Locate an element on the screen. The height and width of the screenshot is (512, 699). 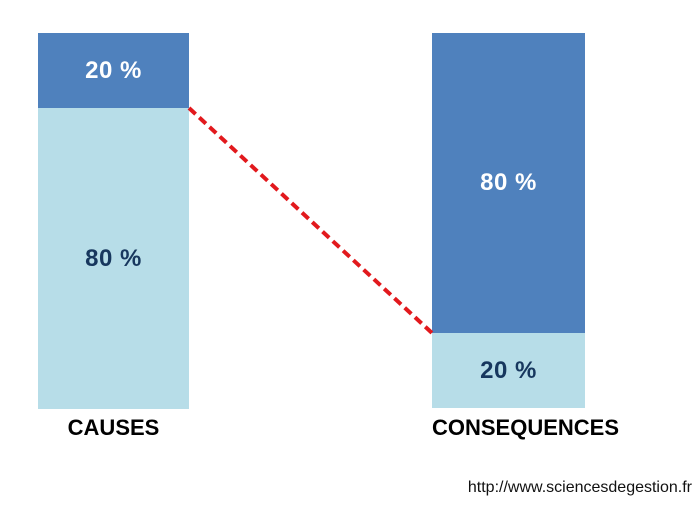
category-label-causes: CAUSES is located at coordinates (113, 427).